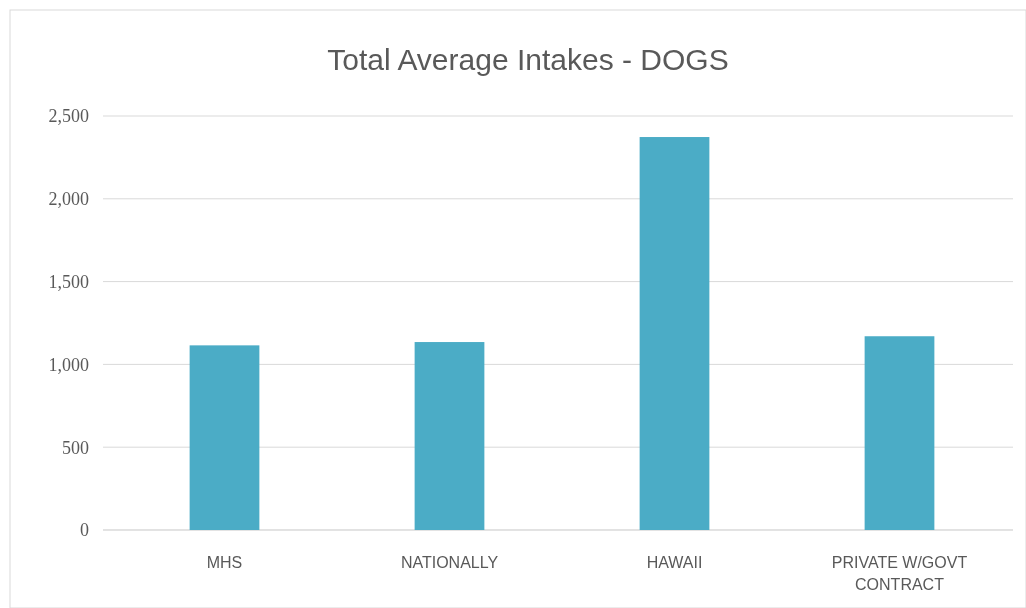 The image size is (1026, 608). What do you see at coordinates (84, 530) in the screenshot?
I see `y-tick-label: 0` at bounding box center [84, 530].